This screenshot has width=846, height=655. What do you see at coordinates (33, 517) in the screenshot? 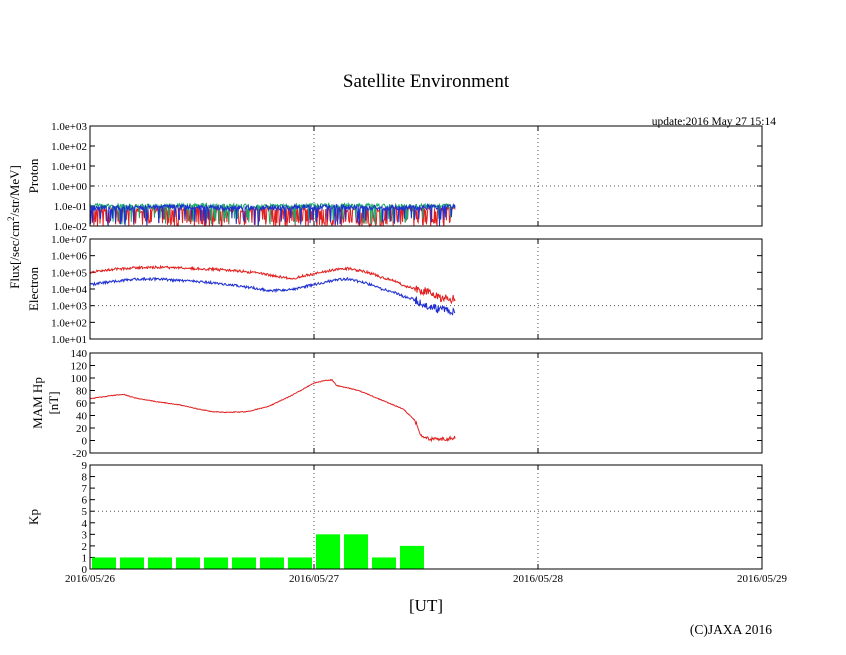
I see `kp-ylabel: Kp` at bounding box center [33, 517].